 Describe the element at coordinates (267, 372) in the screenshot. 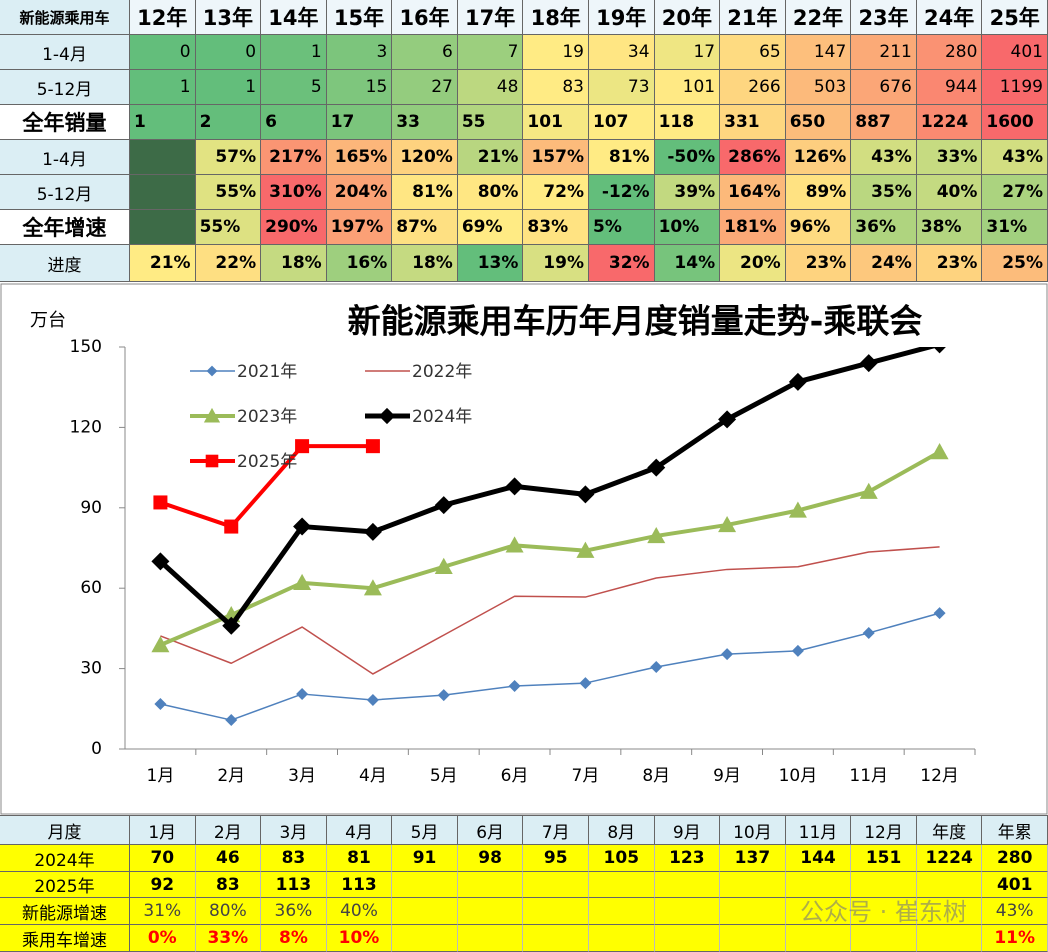

I see `legend-label: 2021年` at that location.